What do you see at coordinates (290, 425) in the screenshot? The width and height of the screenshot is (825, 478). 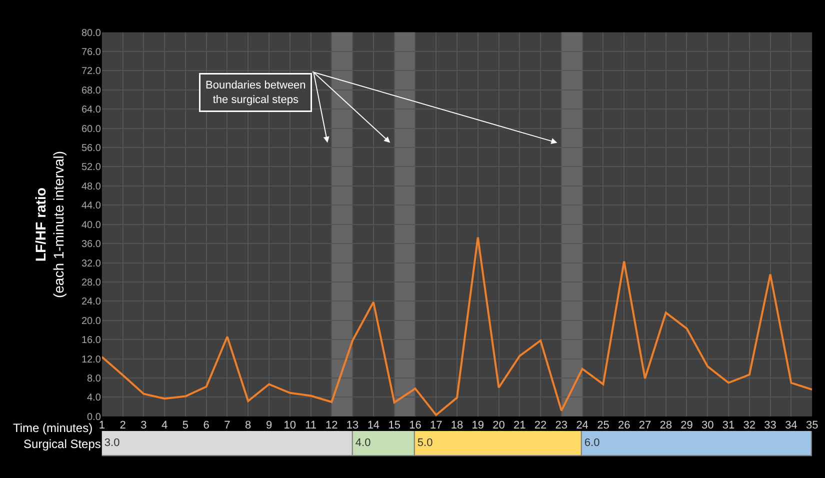 I see `x-tick-label: 10` at bounding box center [290, 425].